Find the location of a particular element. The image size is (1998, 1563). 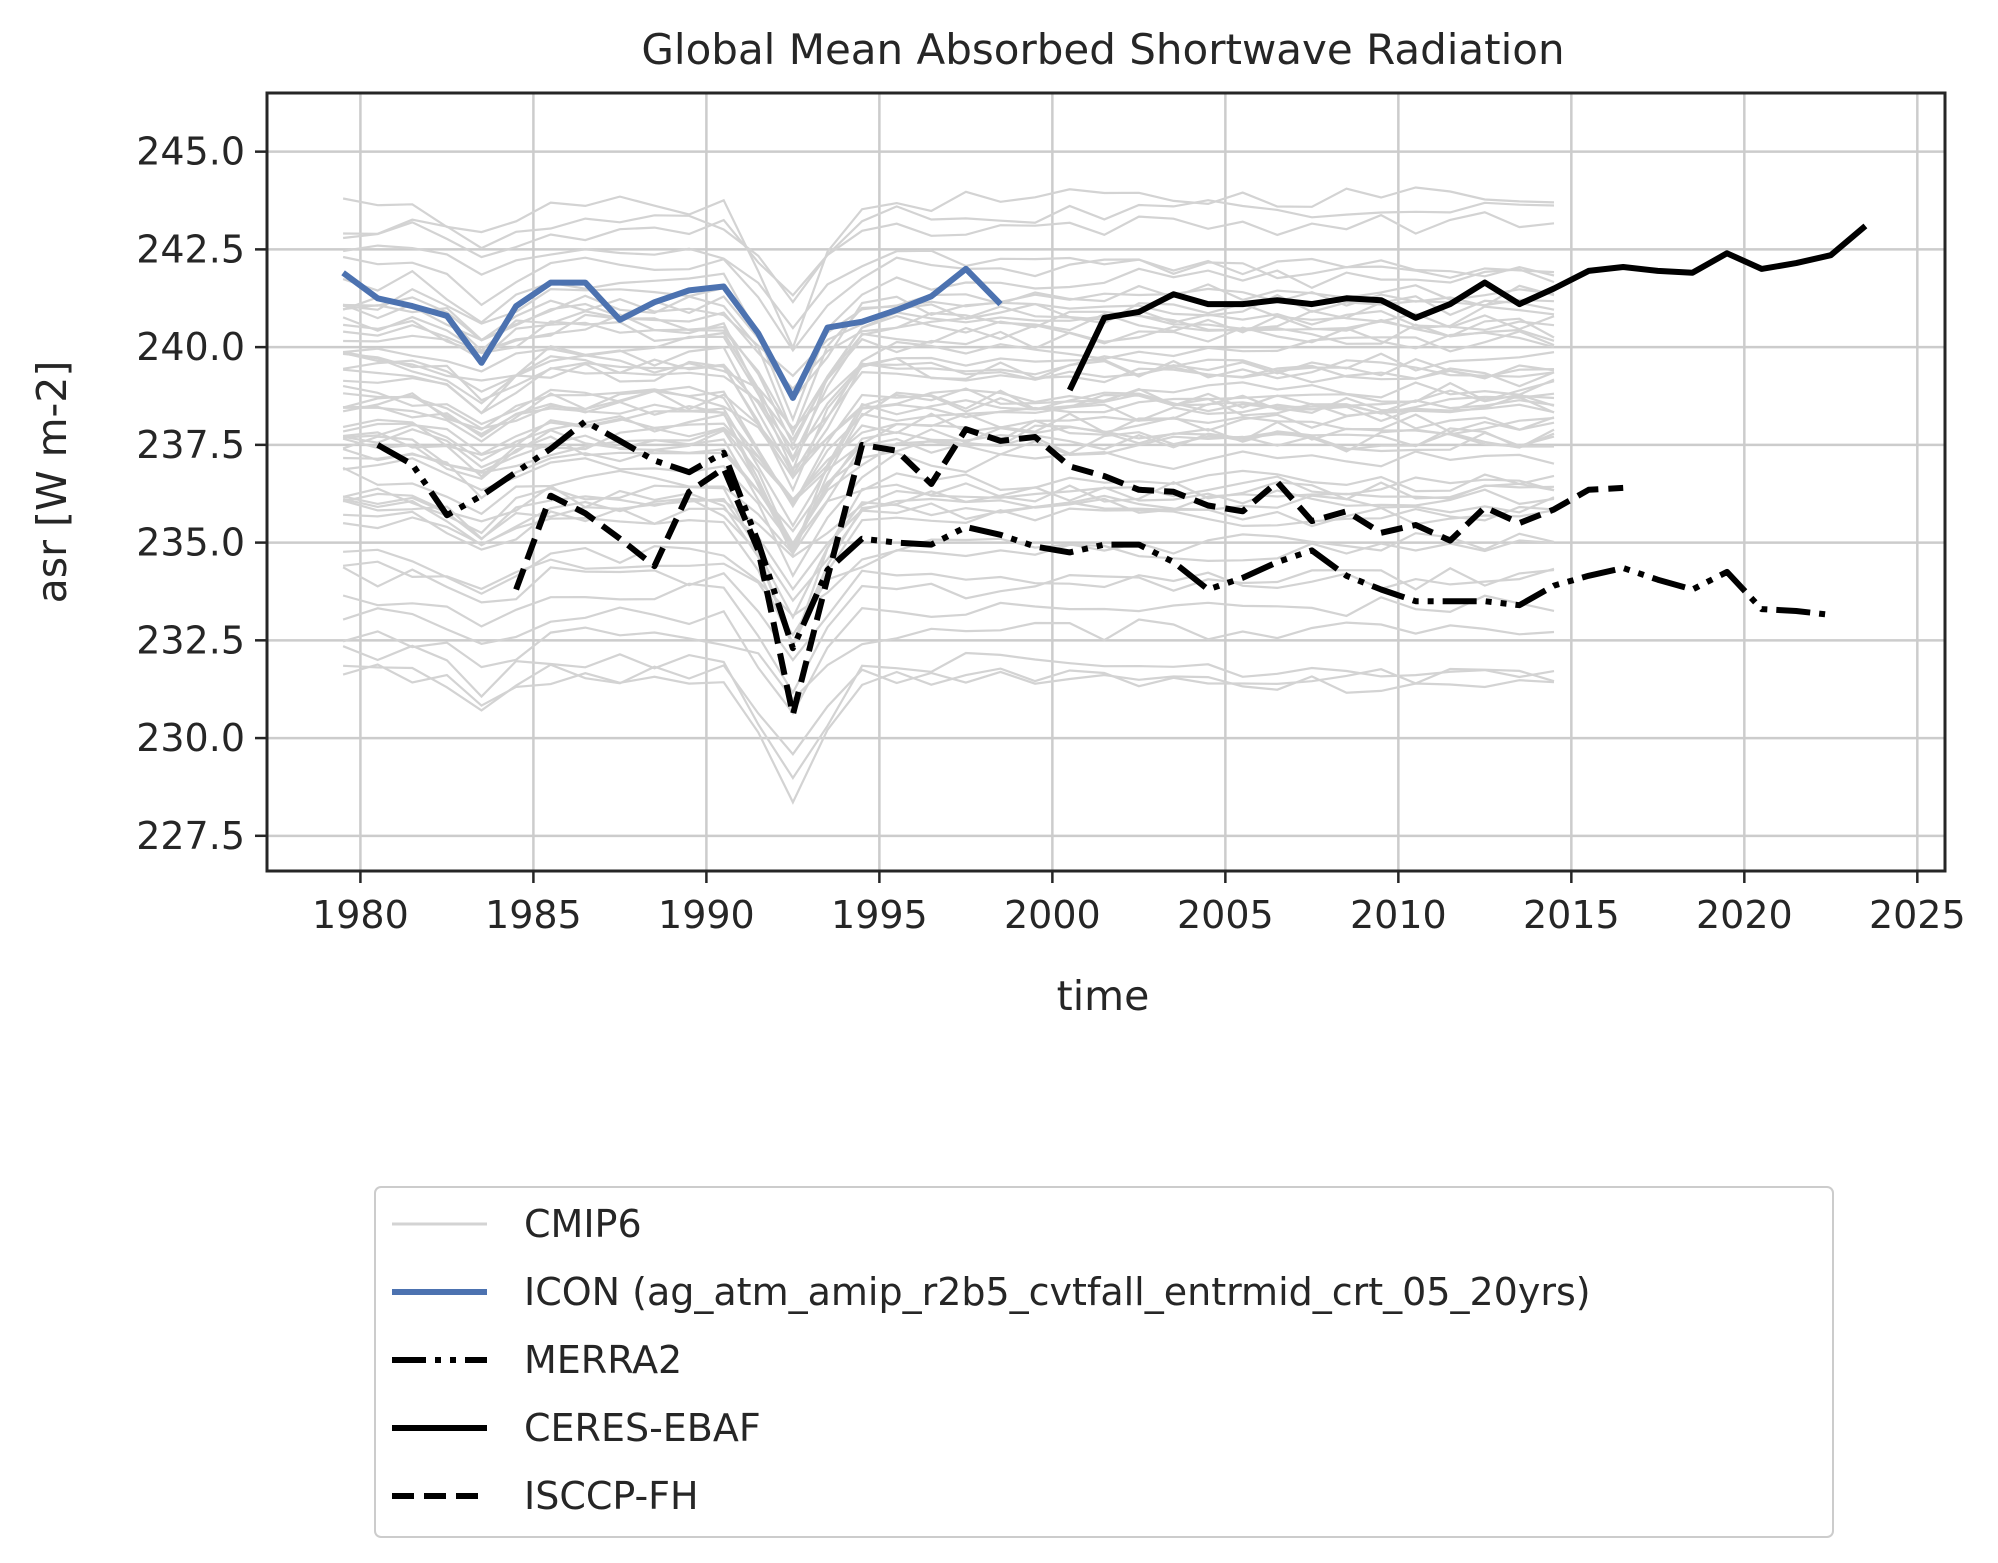

y-tick-label: 242.5 is located at coordinates (190, 249).